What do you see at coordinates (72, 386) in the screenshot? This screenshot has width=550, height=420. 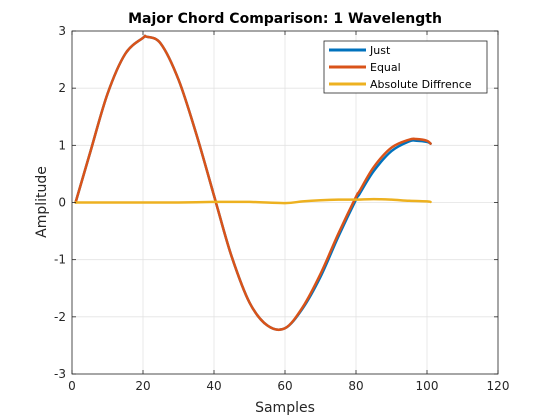 I see `x-tick-label: 0` at bounding box center [72, 386].